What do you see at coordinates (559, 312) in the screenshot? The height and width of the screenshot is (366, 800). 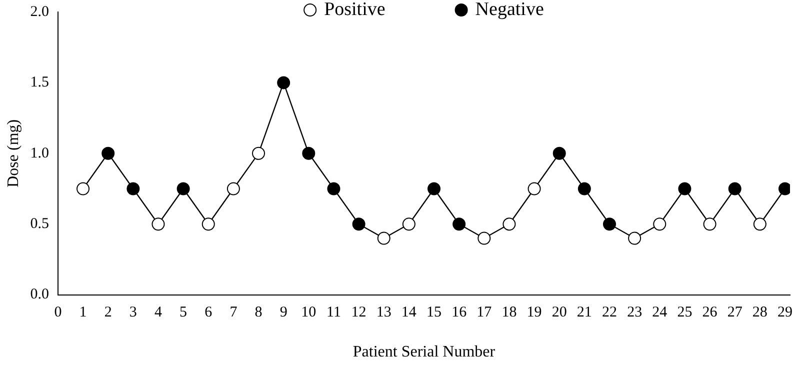 I see `x-tick-label: 20` at bounding box center [559, 312].